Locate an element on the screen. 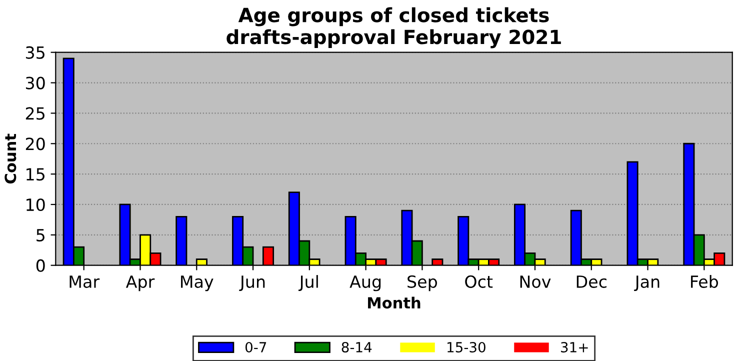 The image size is (742, 361). x-tick-label: Mar is located at coordinates (85, 282).